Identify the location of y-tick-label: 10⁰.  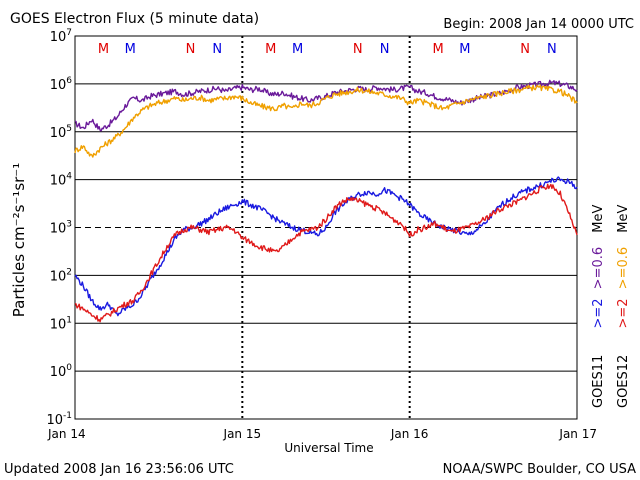
(61, 371).